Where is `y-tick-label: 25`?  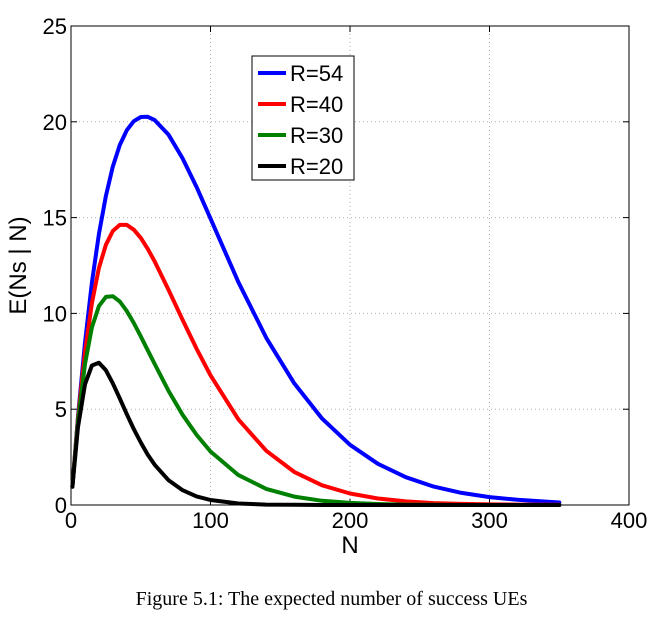
y-tick-label: 25 is located at coordinates (55, 26).